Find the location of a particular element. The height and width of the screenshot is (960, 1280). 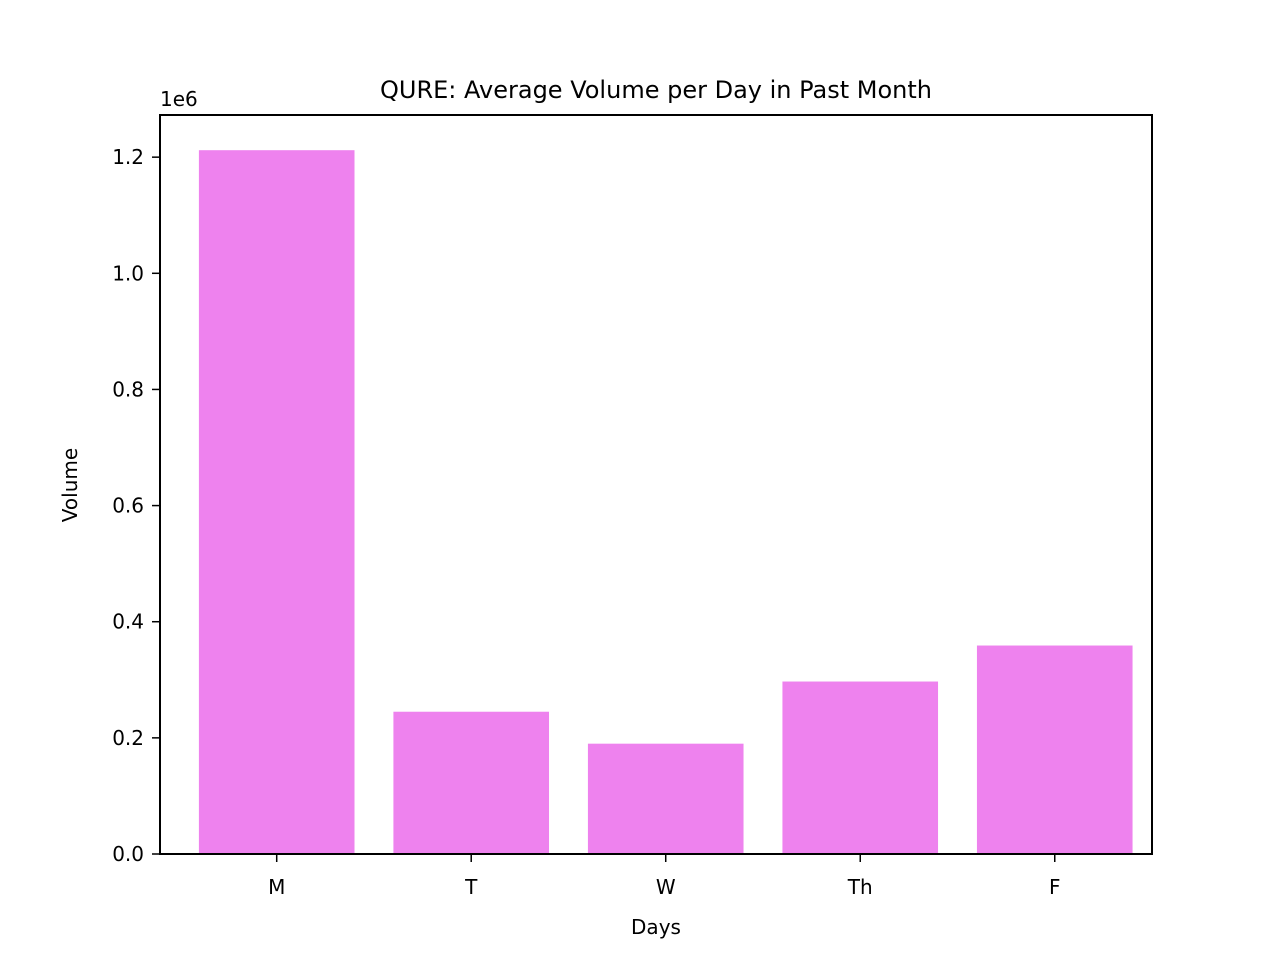

y-tick-label: 0.4 is located at coordinates (128, 622).